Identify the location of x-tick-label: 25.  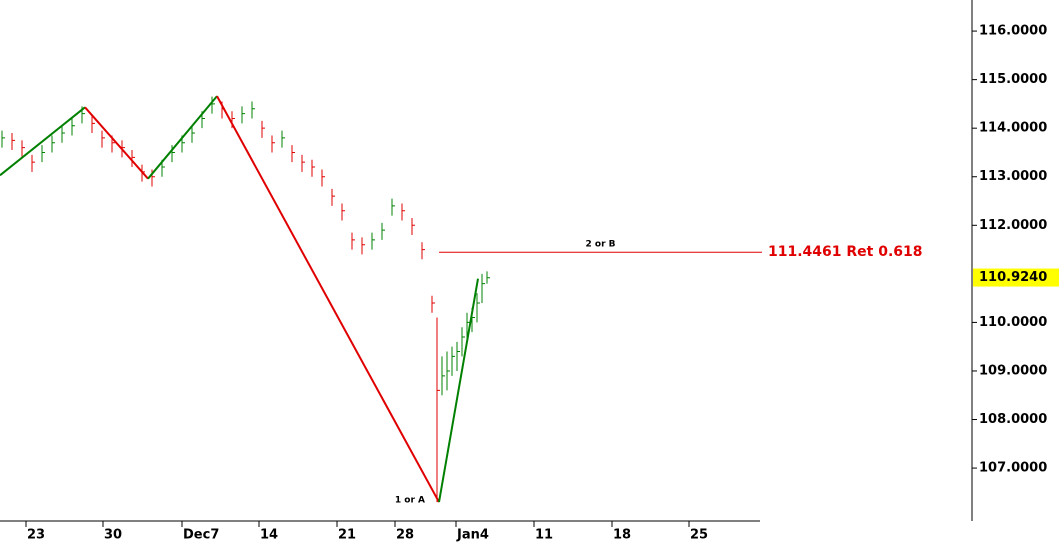
(699, 535).